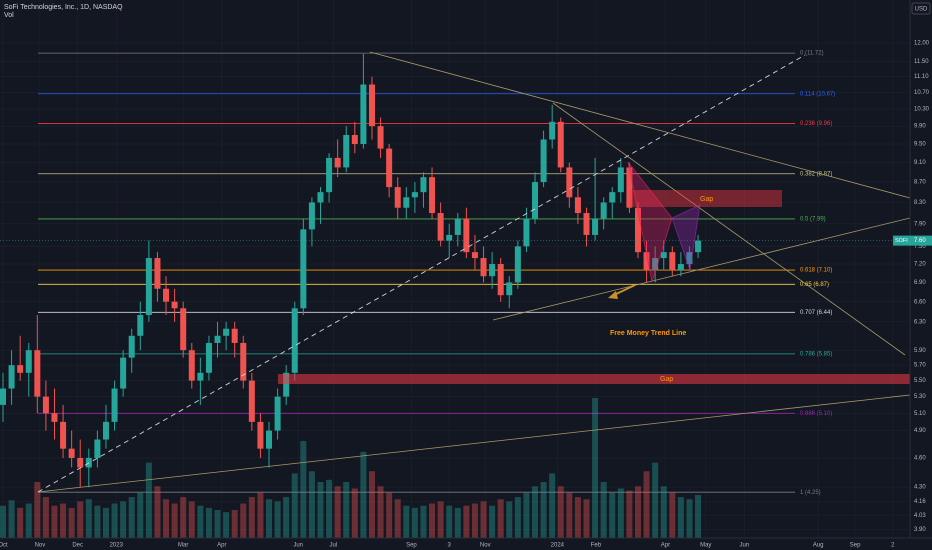 This screenshot has width=932, height=550. Describe the element at coordinates (613, 295) in the screenshot. I see `arrow-head` at that location.